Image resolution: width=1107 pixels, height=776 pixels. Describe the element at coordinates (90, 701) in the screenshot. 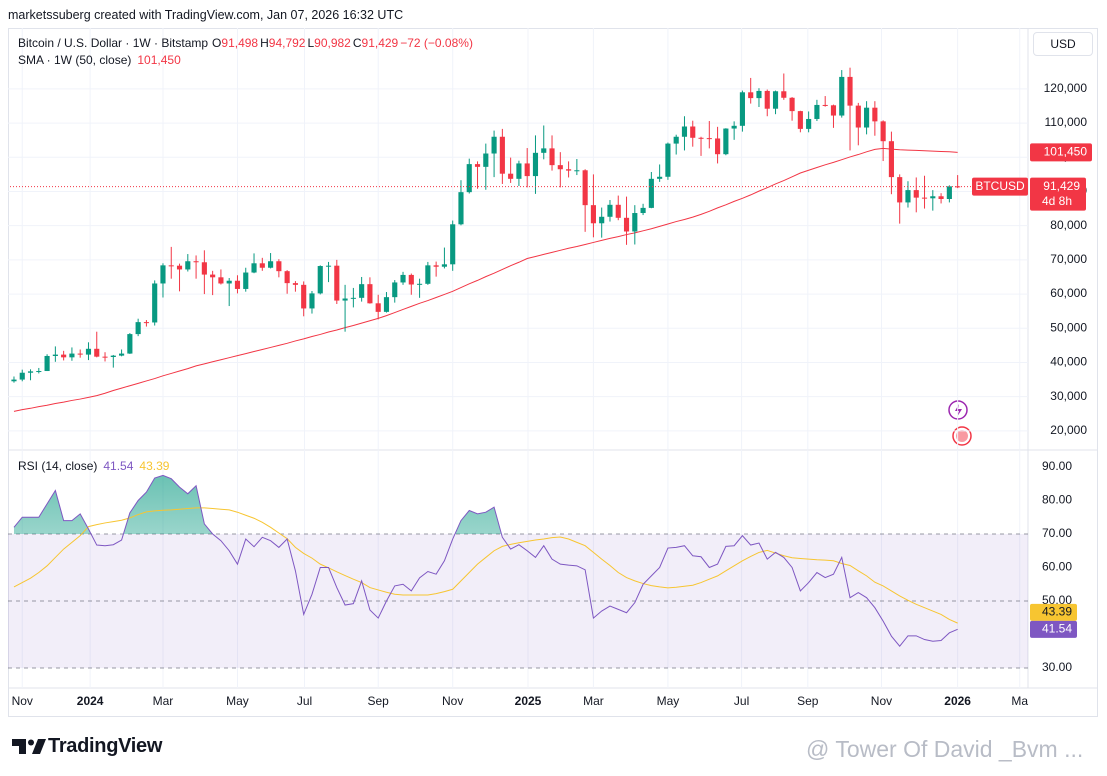

I see `x-tick-label: 2024` at that location.